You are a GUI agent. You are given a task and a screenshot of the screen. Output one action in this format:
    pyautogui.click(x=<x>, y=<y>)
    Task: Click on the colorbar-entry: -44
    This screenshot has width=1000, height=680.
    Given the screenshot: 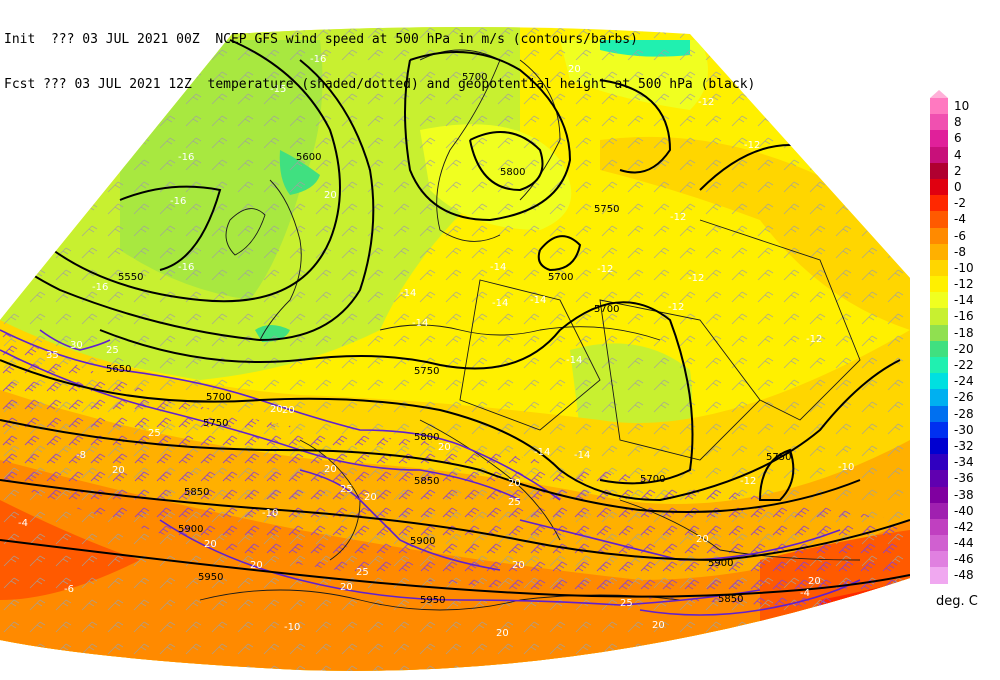 What is the action you would take?
    pyautogui.click(x=965, y=543)
    